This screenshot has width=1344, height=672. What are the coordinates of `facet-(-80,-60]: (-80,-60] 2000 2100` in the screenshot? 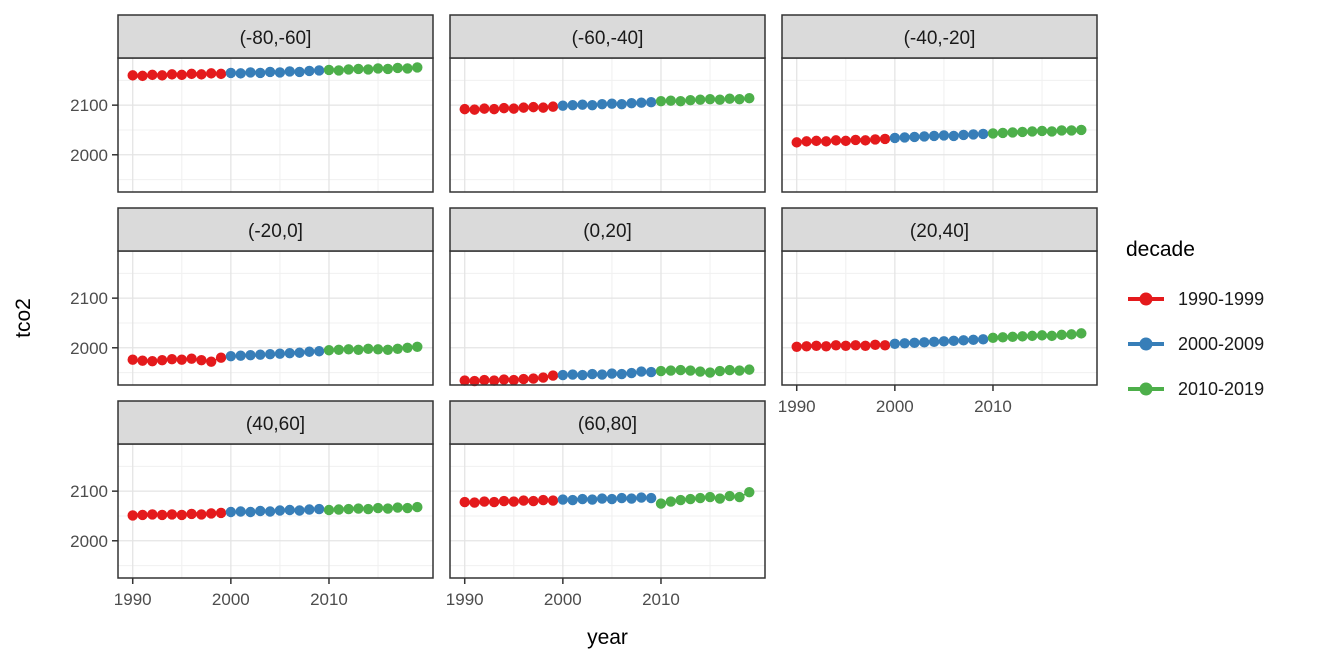 It's located at (252, 103).